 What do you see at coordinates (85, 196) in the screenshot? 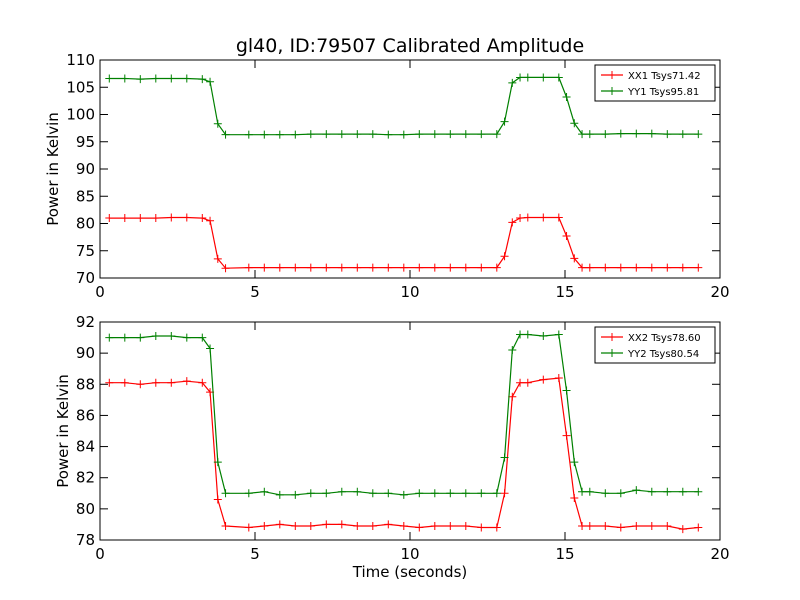
I see `y-tick-label: 85` at bounding box center [85, 196].